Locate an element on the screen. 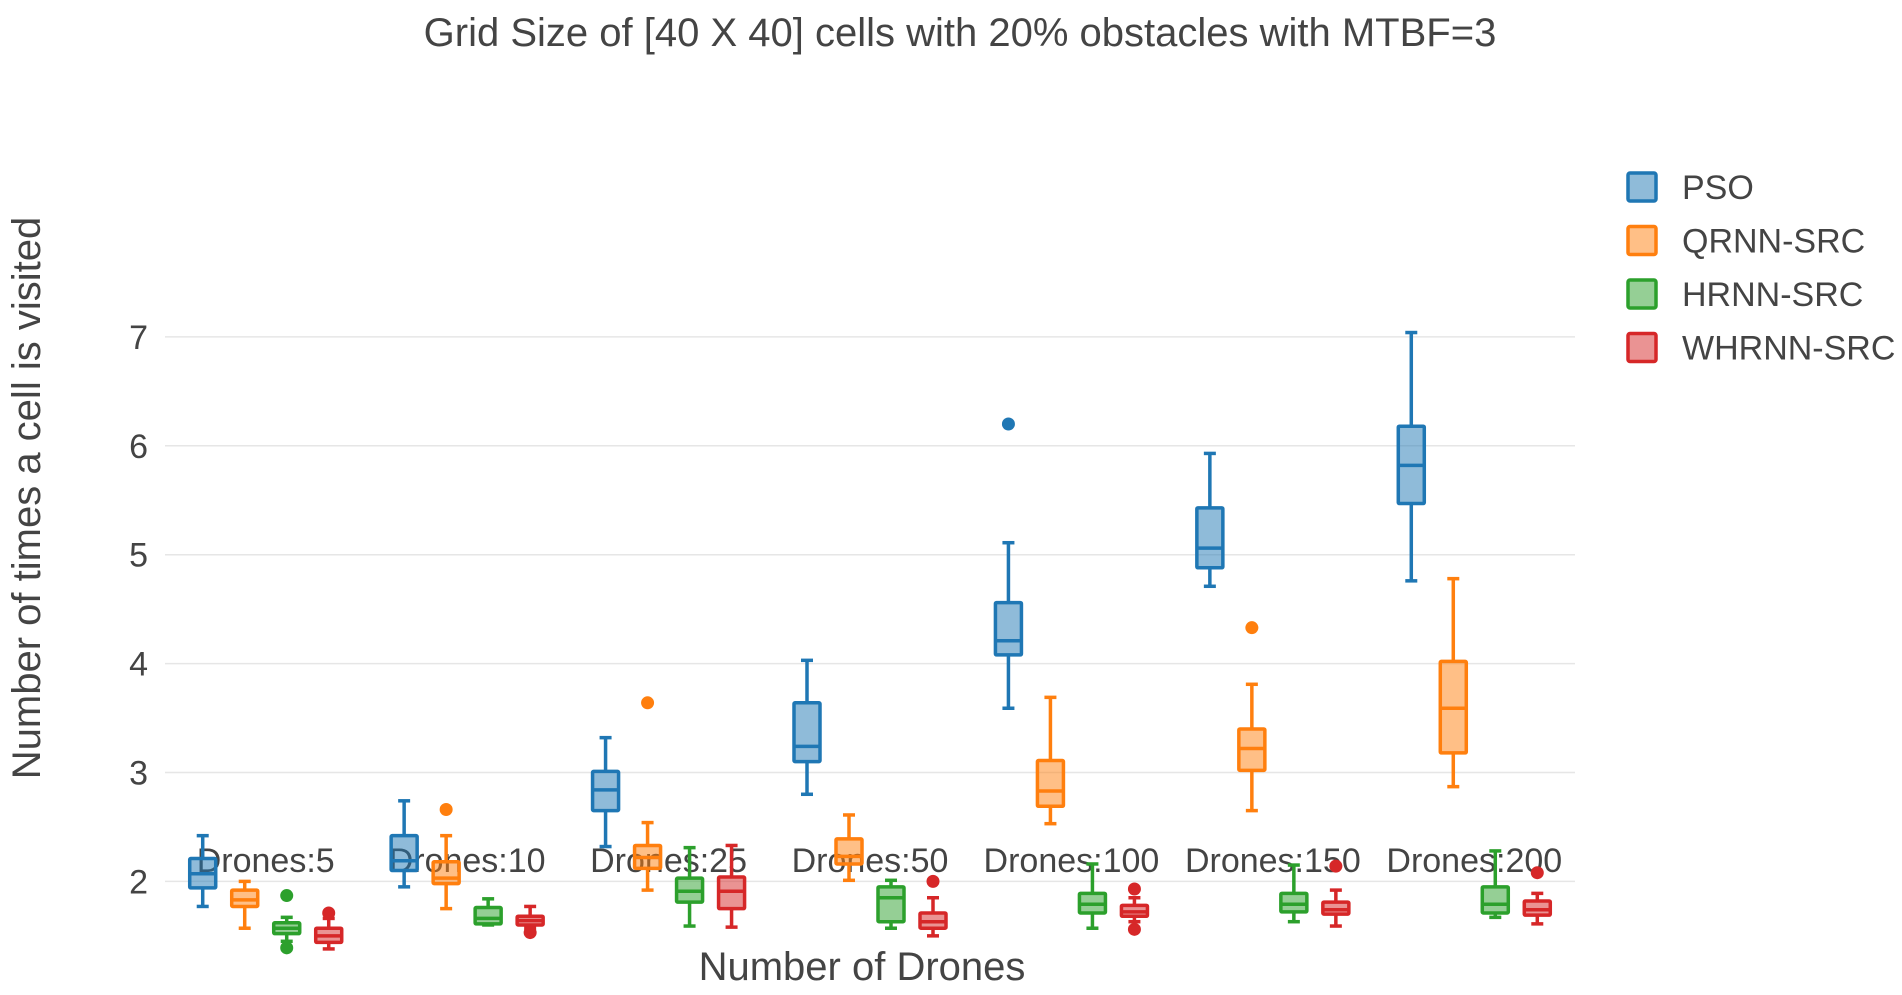  legend-label: PSO is located at coordinates (1718, 188).